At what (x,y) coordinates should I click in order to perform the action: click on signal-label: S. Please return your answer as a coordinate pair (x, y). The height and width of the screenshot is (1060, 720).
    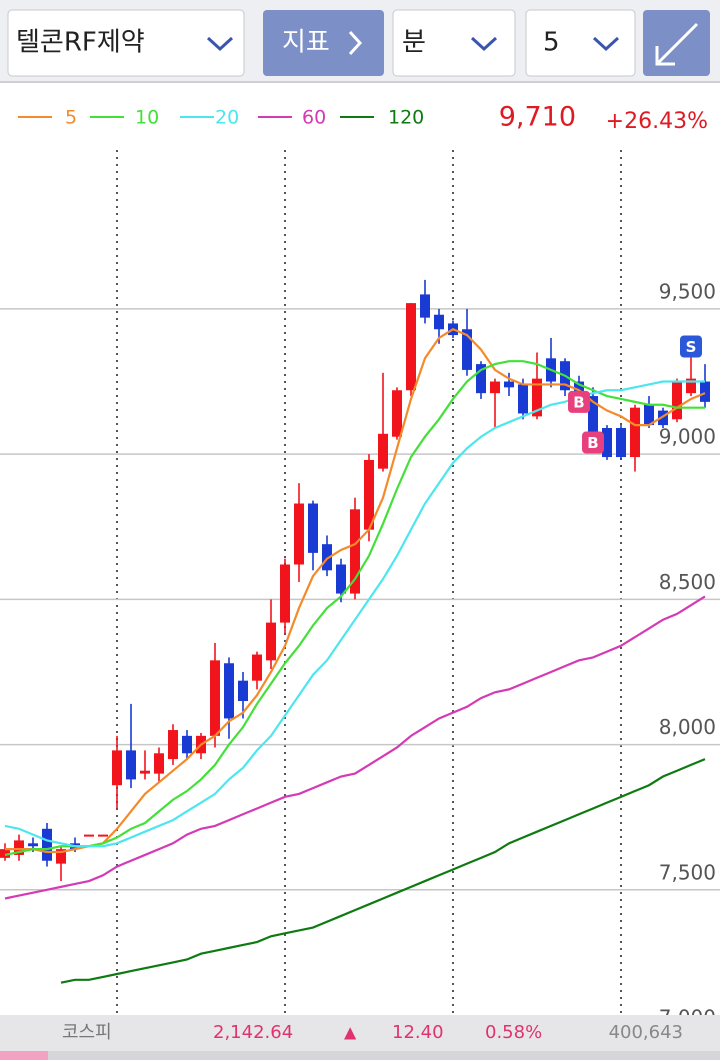
    Looking at the image, I should click on (691, 347).